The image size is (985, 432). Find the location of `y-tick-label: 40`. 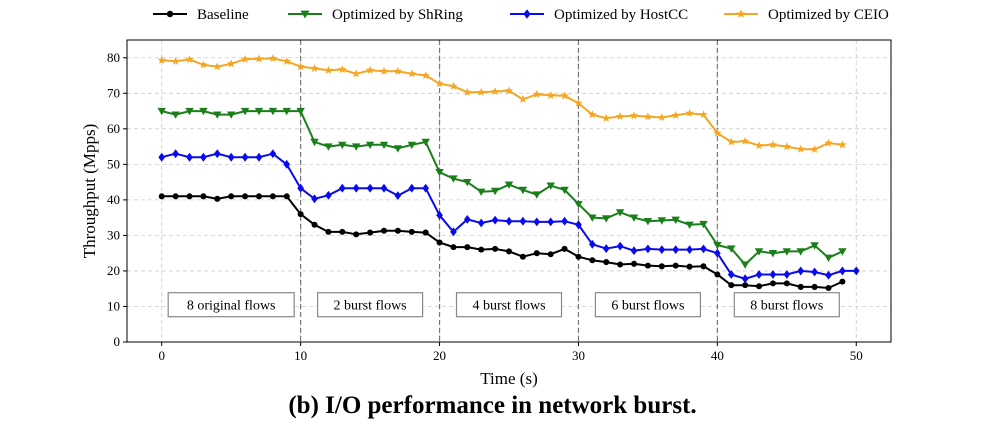

y-tick-label: 40 is located at coordinates (113, 199).